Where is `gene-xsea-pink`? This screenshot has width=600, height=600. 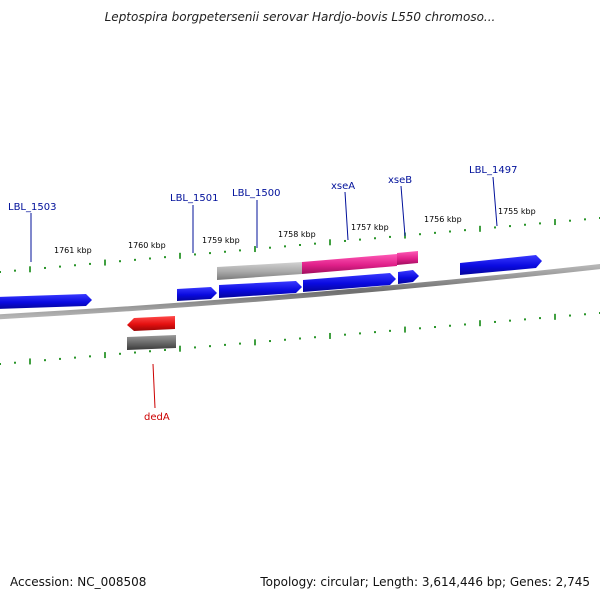 gene-xsea-pink is located at coordinates (349, 264).